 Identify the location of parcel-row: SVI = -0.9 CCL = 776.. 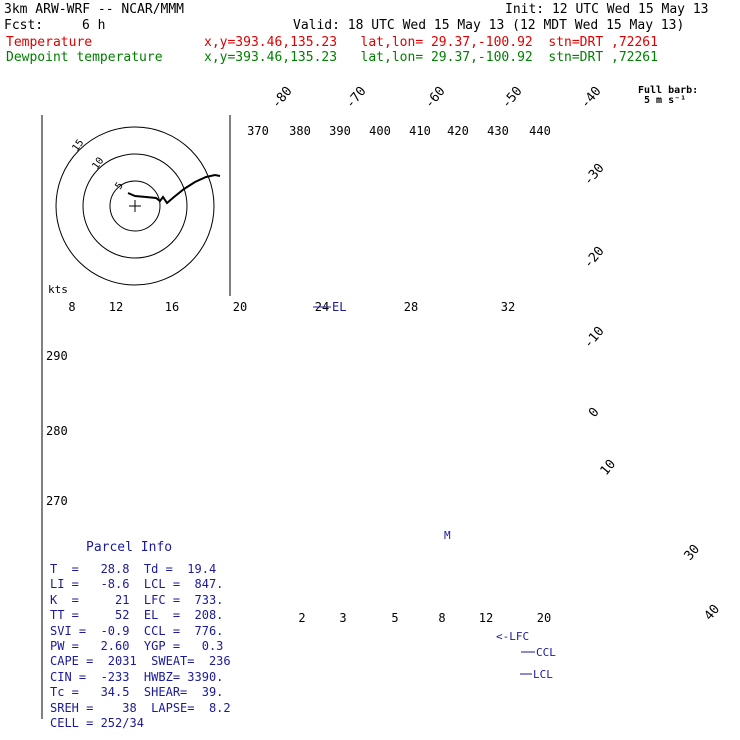
(137, 630).